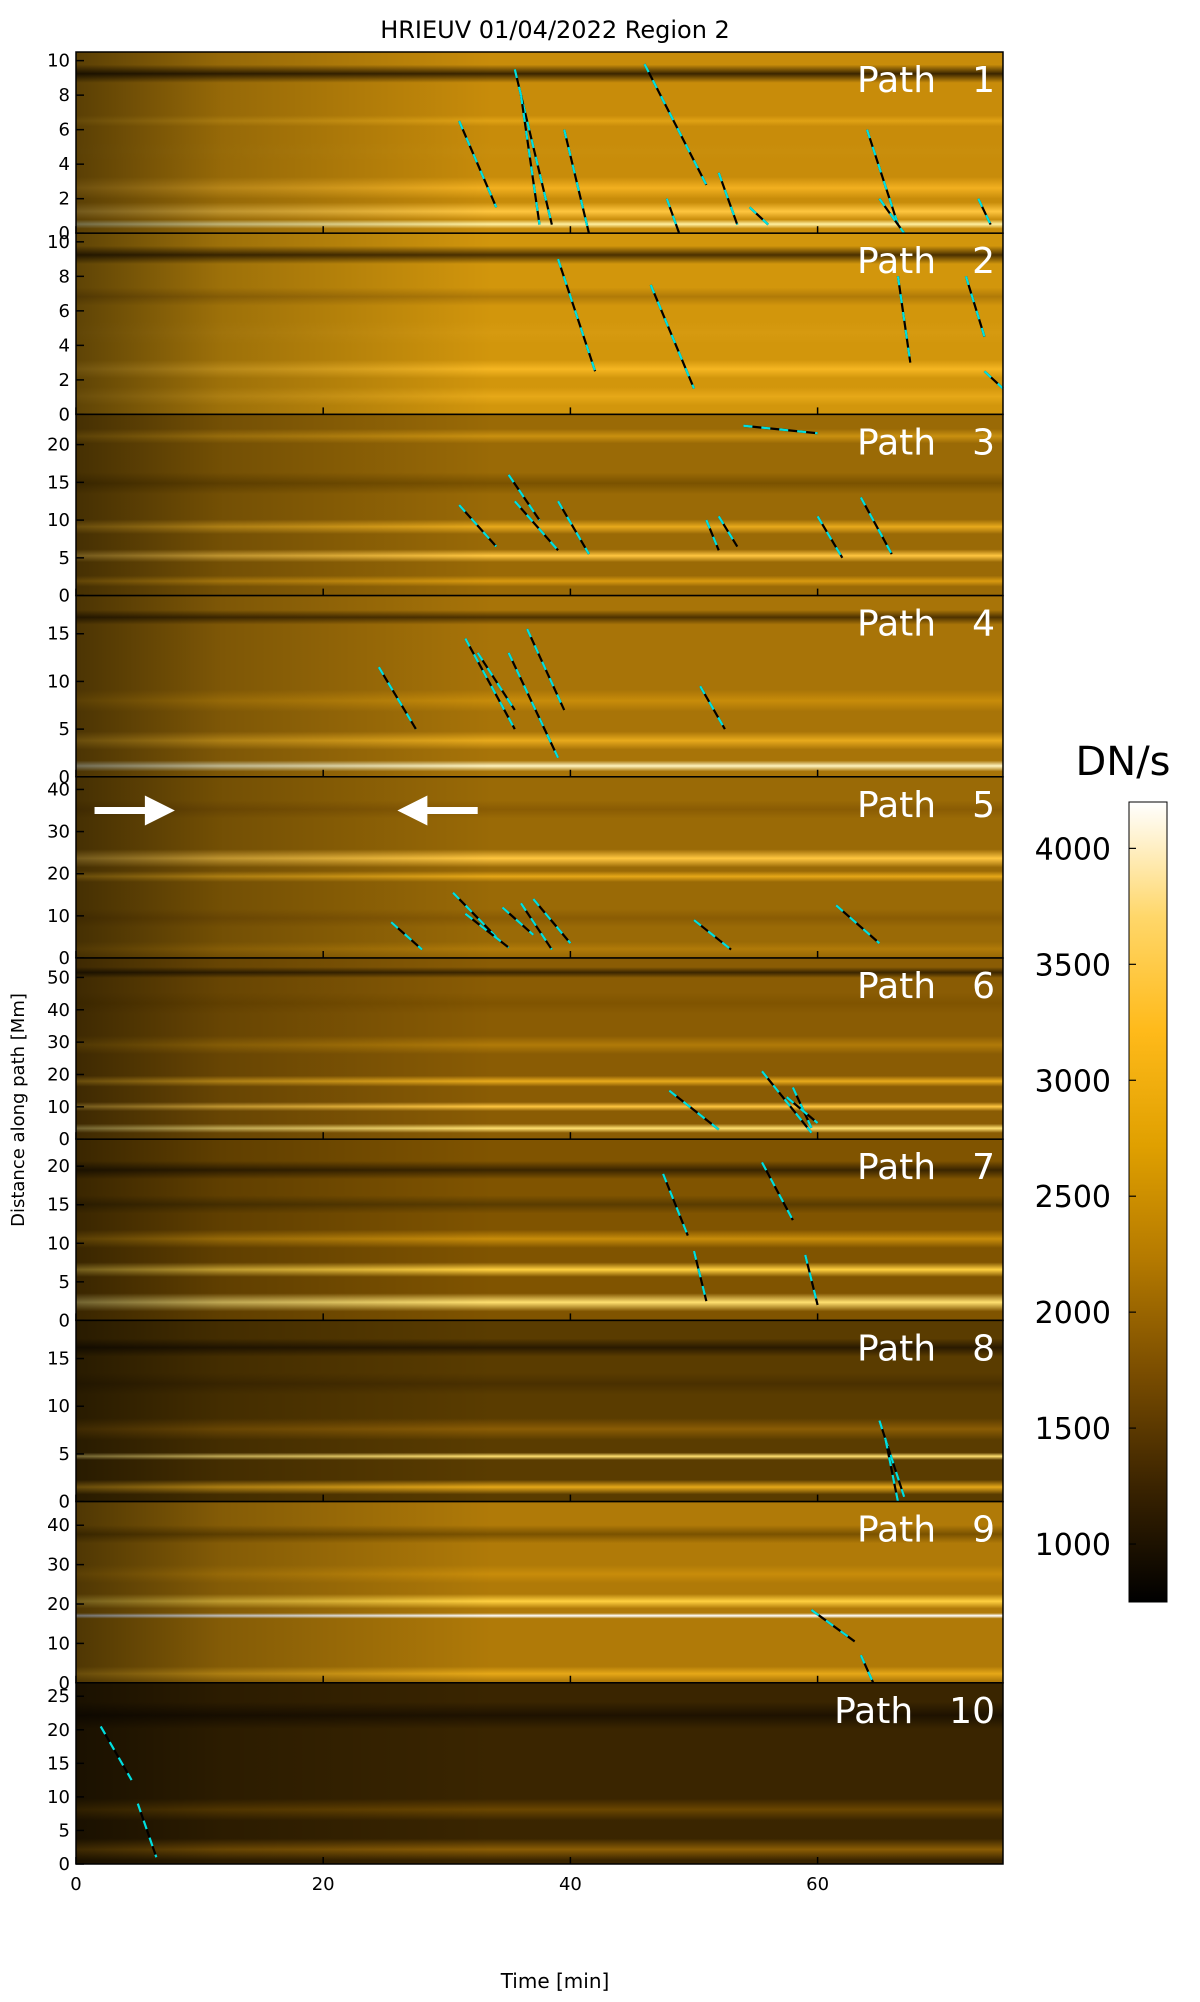 The image size is (1200, 2002). Describe the element at coordinates (914, 1711) in the screenshot. I see `panel-label: Path 10` at that location.